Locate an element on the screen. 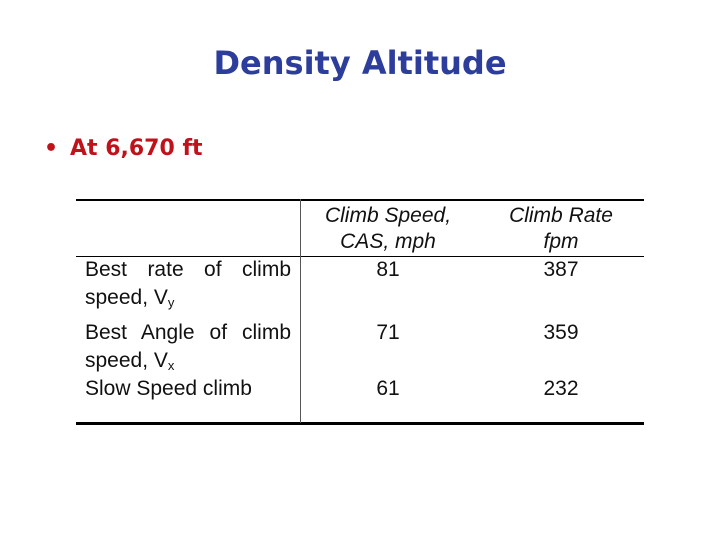 The height and width of the screenshot is (540, 720). row-label-line1: Slow Speed climb is located at coordinates (168, 388).